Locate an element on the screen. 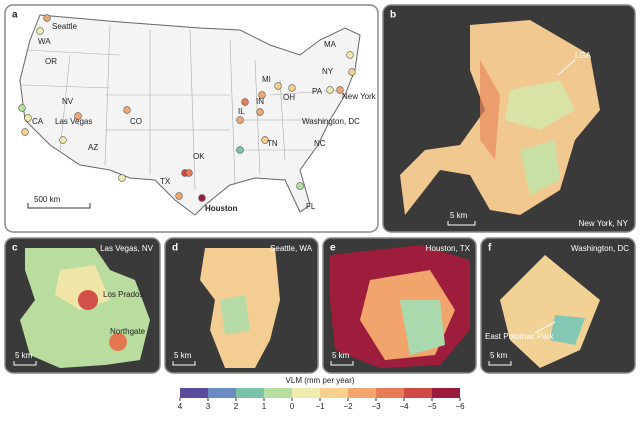 Image resolution: width=640 pixels, height=425 pixels. map-label: Houston is located at coordinates (221, 208).